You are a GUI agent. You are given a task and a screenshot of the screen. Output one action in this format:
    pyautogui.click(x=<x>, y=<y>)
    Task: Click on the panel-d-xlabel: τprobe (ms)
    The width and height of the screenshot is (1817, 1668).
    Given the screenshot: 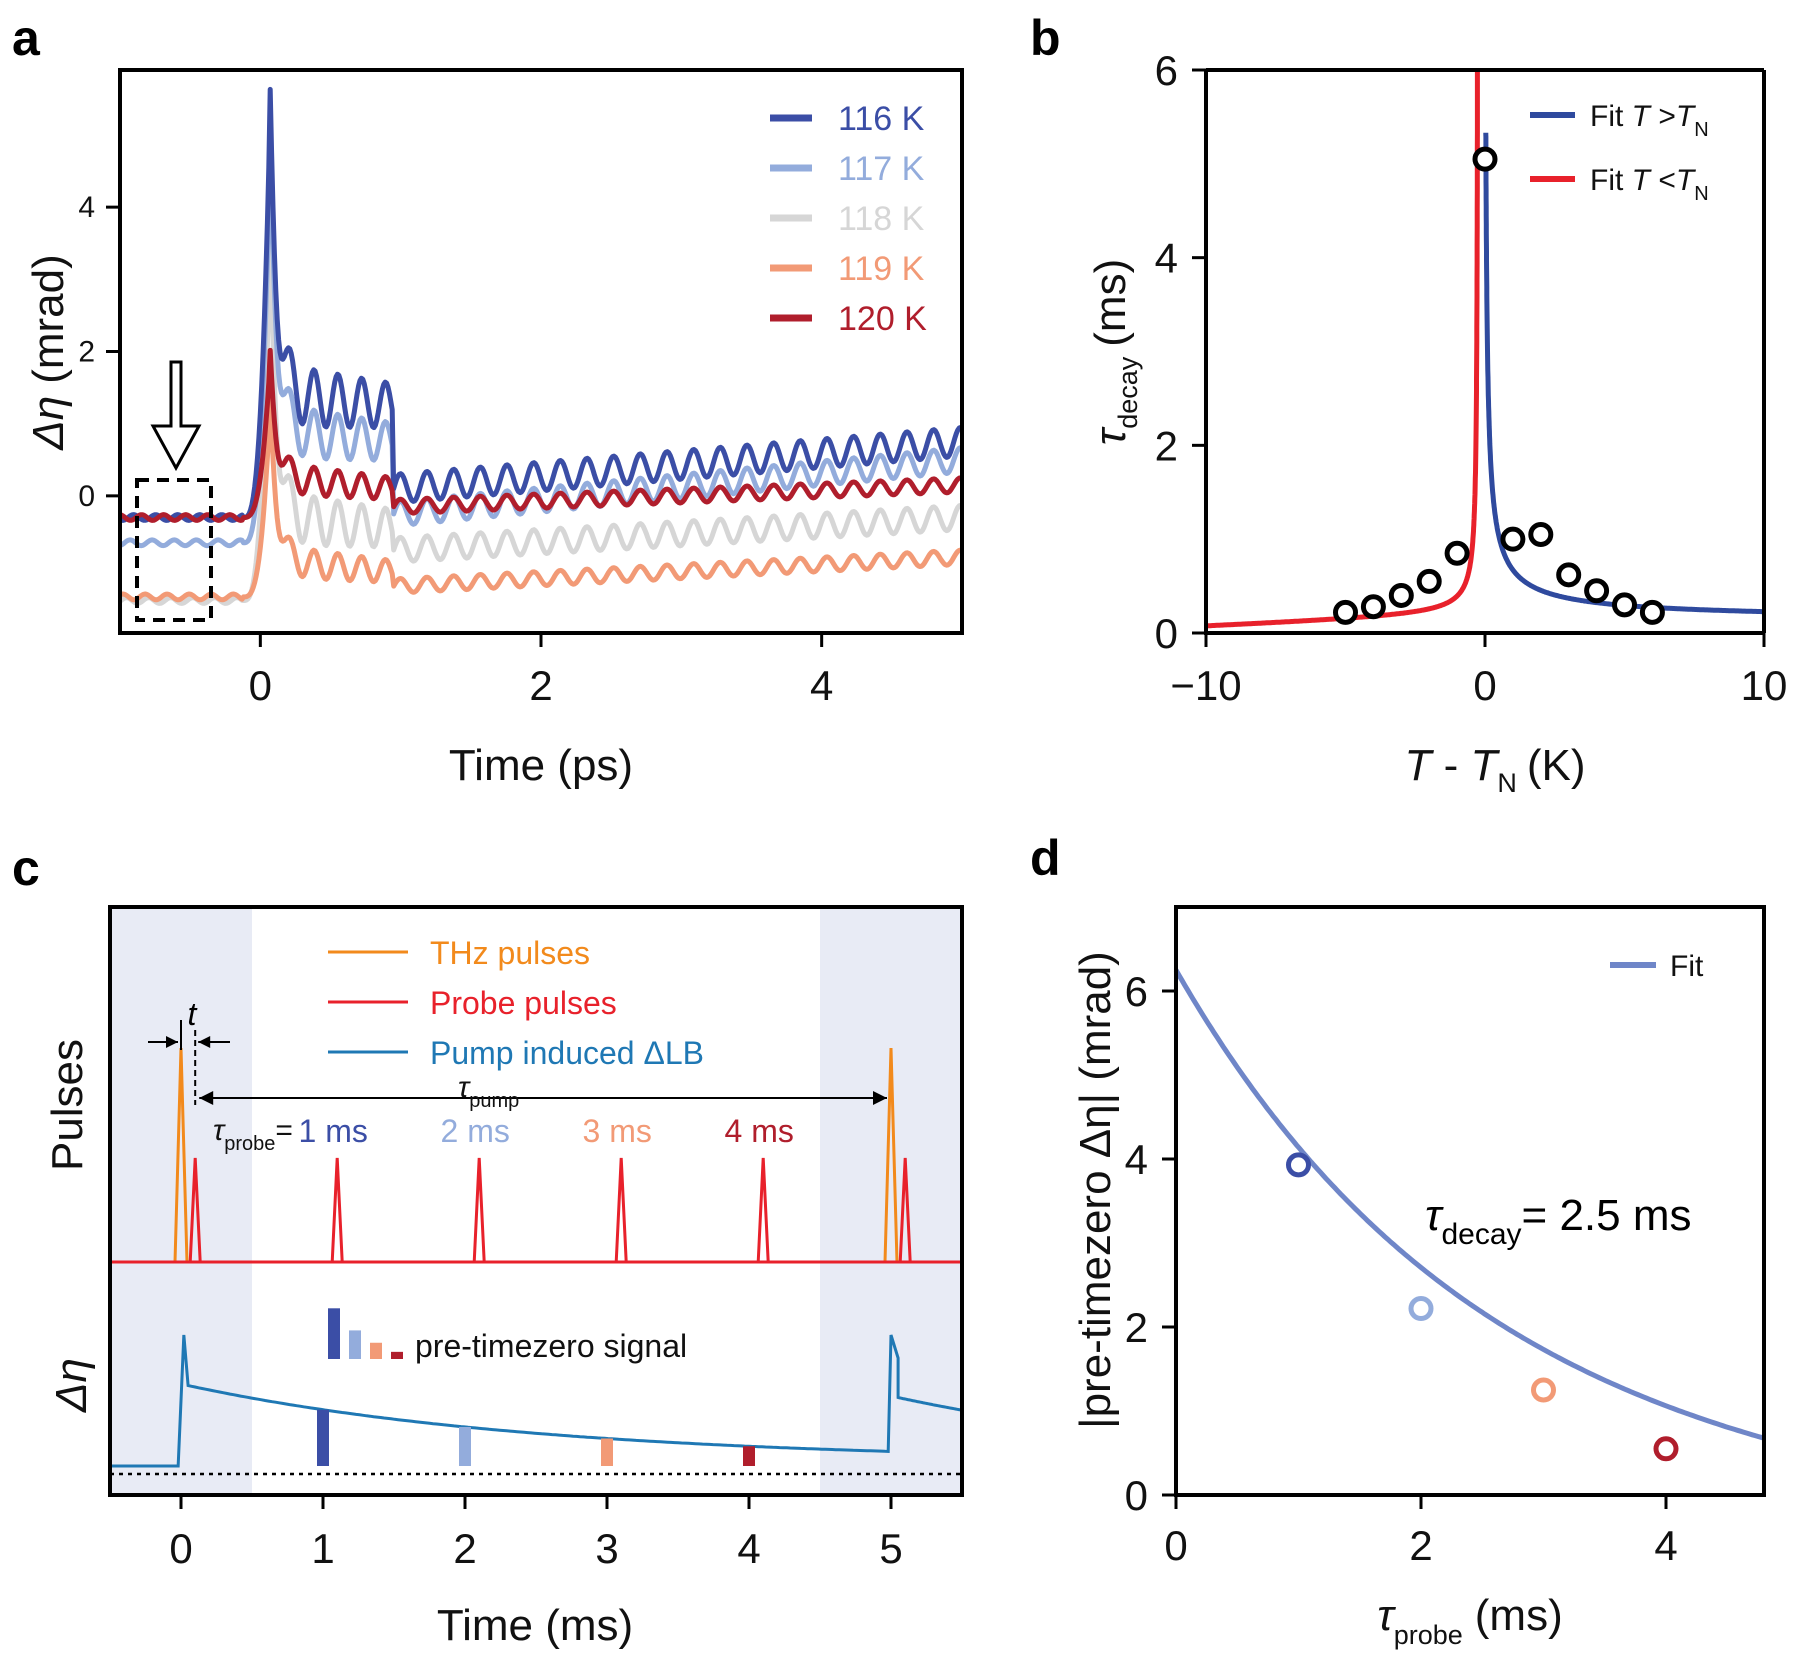 What is the action you would take?
    pyautogui.click(x=1470, y=1620)
    